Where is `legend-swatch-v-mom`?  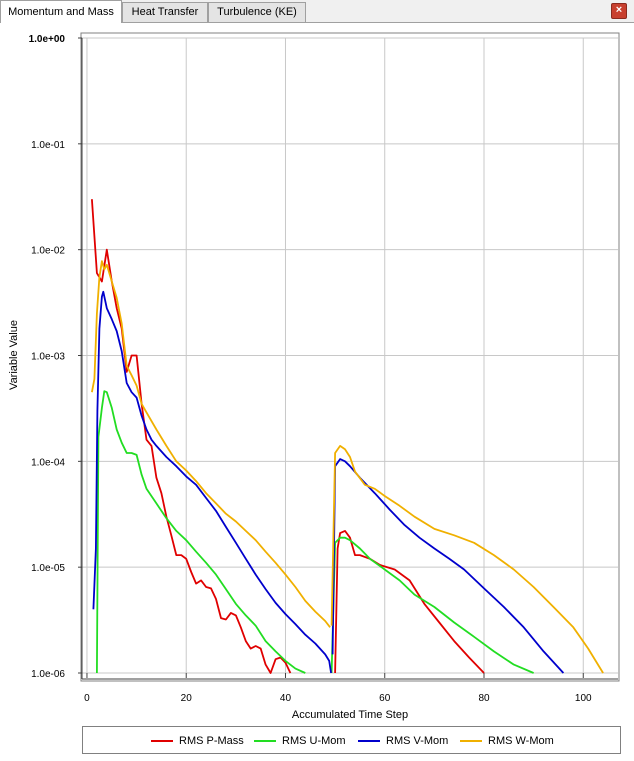
legend-swatch-v-mom is located at coordinates (369, 741).